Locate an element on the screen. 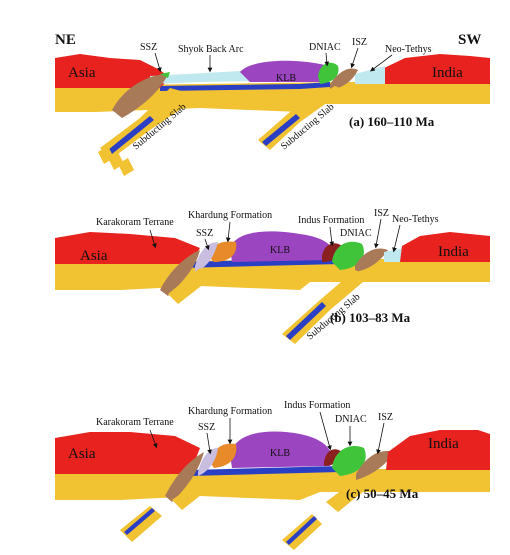 This screenshot has height=555, width=510. dniac-block-c is located at coordinates (349, 461).